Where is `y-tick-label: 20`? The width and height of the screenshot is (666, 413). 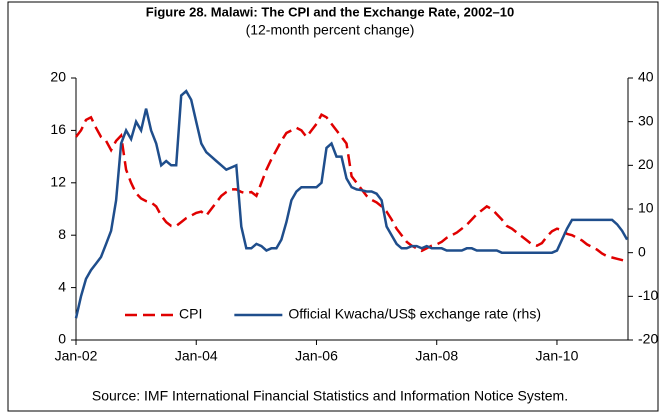
y-tick-label: 20 is located at coordinates (58, 77).